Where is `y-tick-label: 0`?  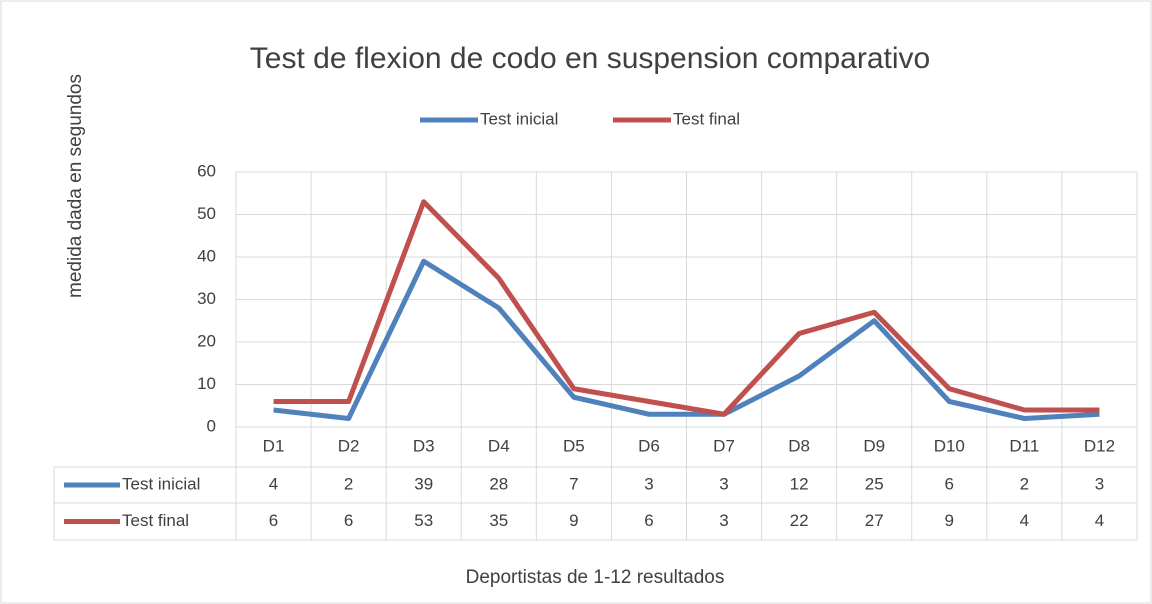 y-tick-label: 0 is located at coordinates (211, 425).